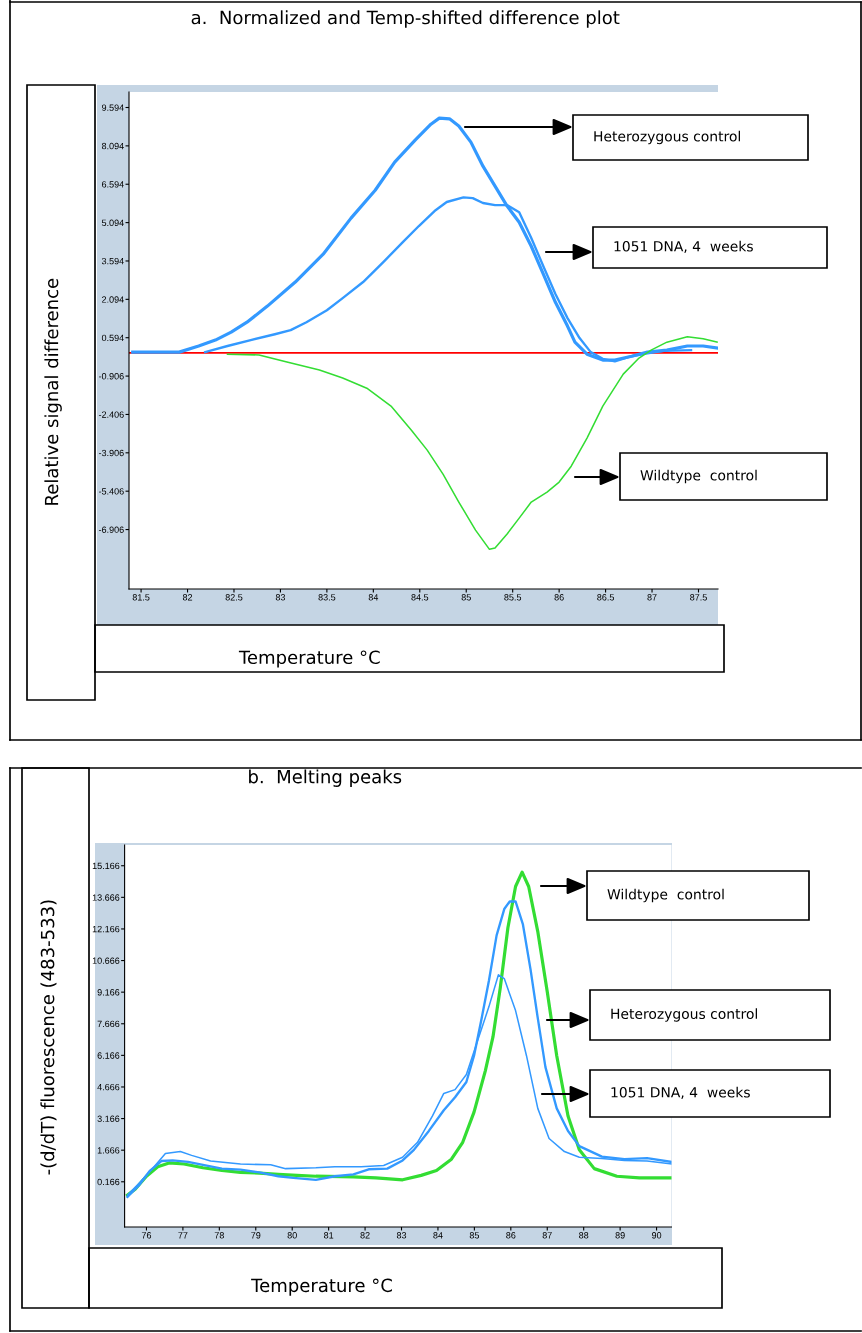 The height and width of the screenshot is (1333, 862). Describe the element at coordinates (656, 1235) in the screenshot. I see `x-tick-label: 90` at that location.